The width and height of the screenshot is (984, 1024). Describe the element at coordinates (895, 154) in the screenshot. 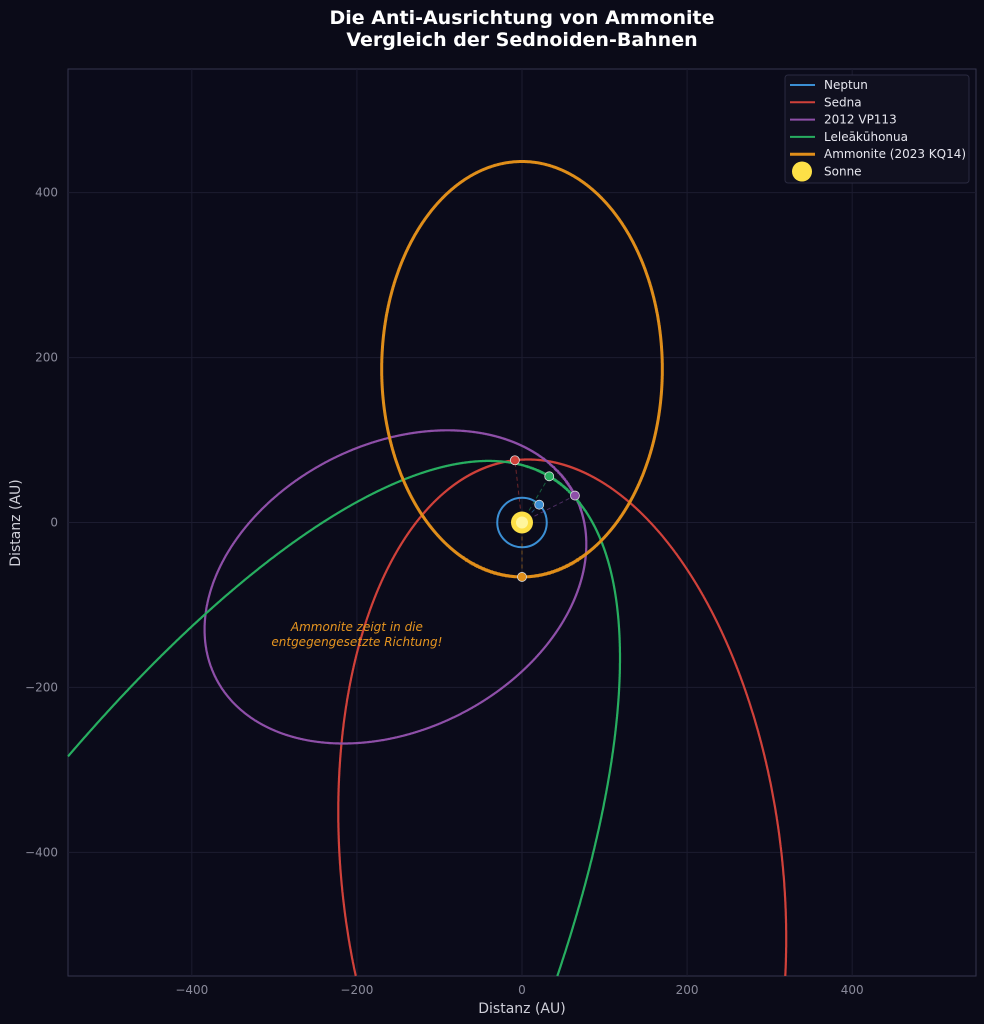

I see `legend-entry: Ammonite (2023 KQ14)` at that location.